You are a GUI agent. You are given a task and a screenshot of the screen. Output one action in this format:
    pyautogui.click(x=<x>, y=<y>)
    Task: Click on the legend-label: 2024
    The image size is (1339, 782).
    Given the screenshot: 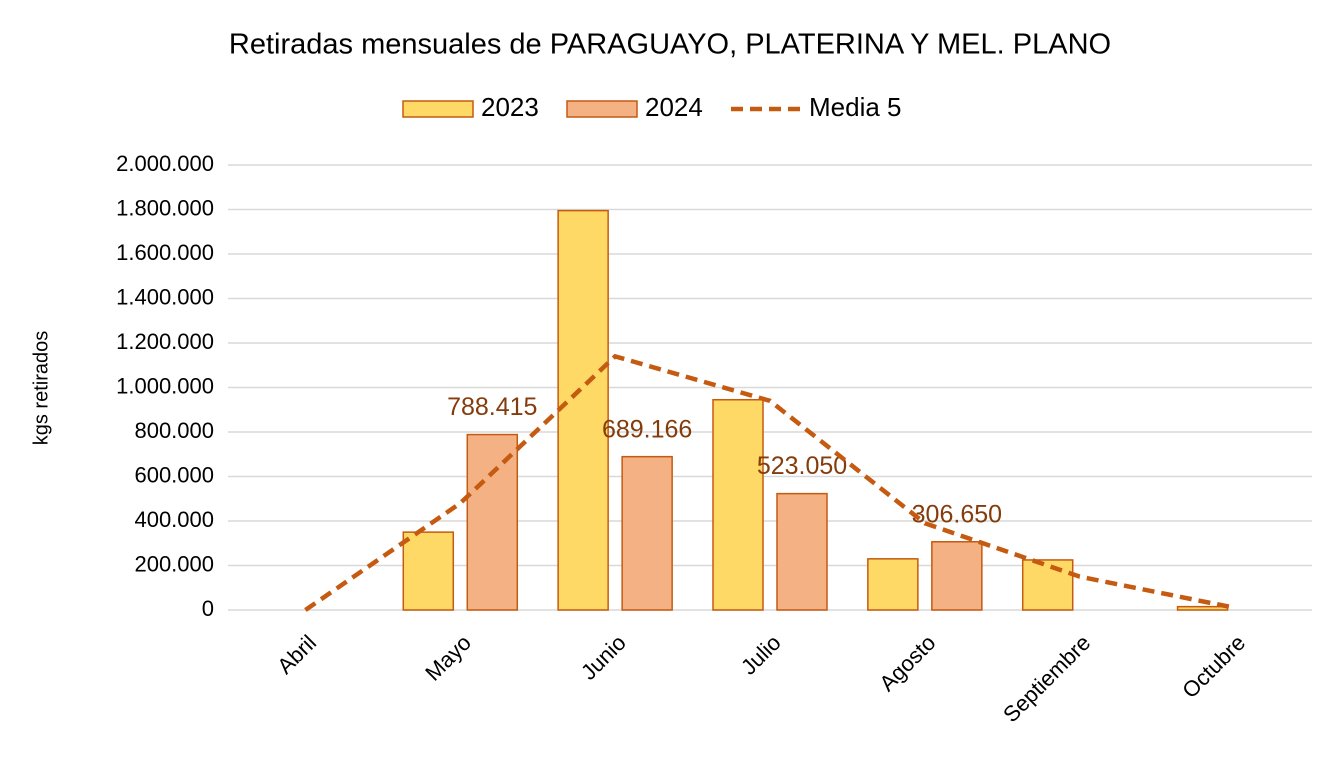 What is the action you would take?
    pyautogui.click(x=674, y=107)
    